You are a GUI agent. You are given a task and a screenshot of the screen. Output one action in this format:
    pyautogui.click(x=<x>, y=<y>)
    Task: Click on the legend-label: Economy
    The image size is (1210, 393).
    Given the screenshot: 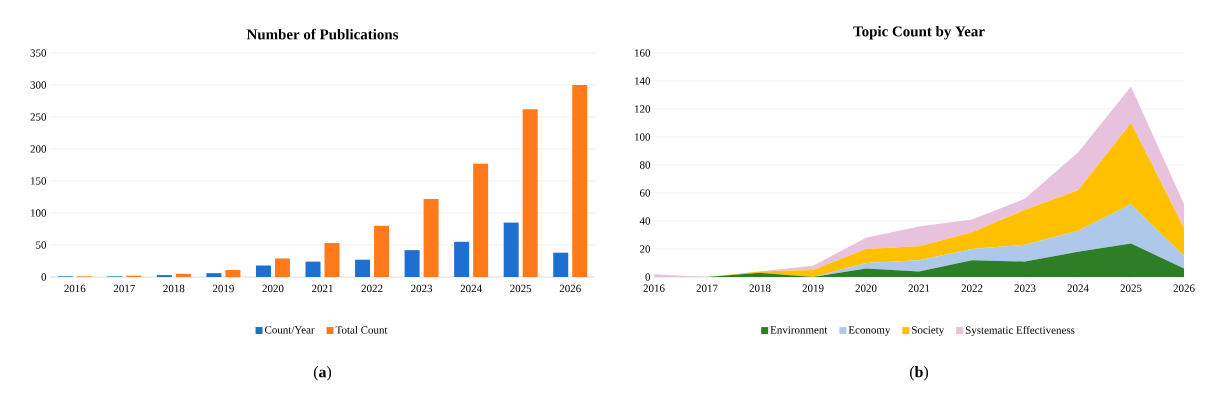 What is the action you would take?
    pyautogui.click(x=869, y=331)
    